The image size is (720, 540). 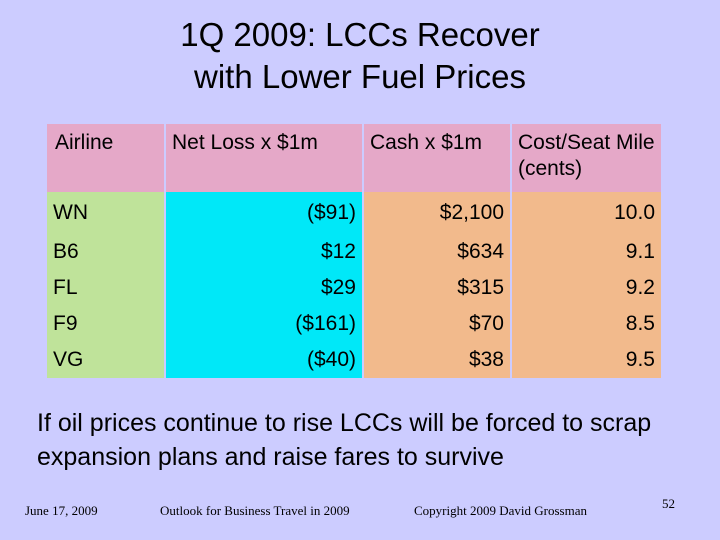 What do you see at coordinates (106, 158) in the screenshot?
I see `header-airline: Airline` at bounding box center [106, 158].